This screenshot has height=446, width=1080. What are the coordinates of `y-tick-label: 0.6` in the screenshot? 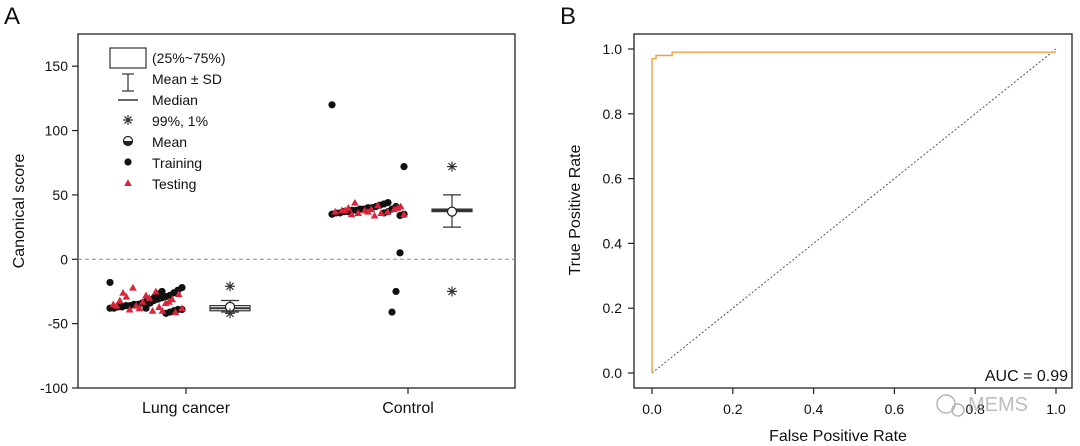 It's located at (613, 179).